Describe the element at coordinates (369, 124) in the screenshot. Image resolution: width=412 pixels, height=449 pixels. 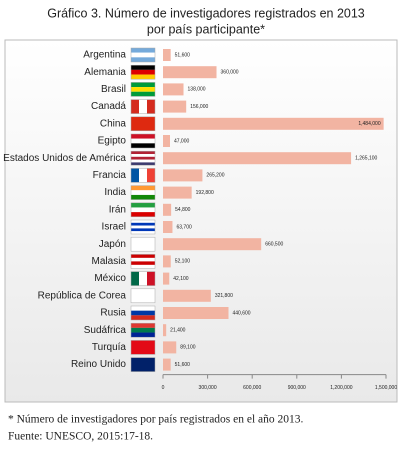
I see `value-label: 1,484,000` at that location.